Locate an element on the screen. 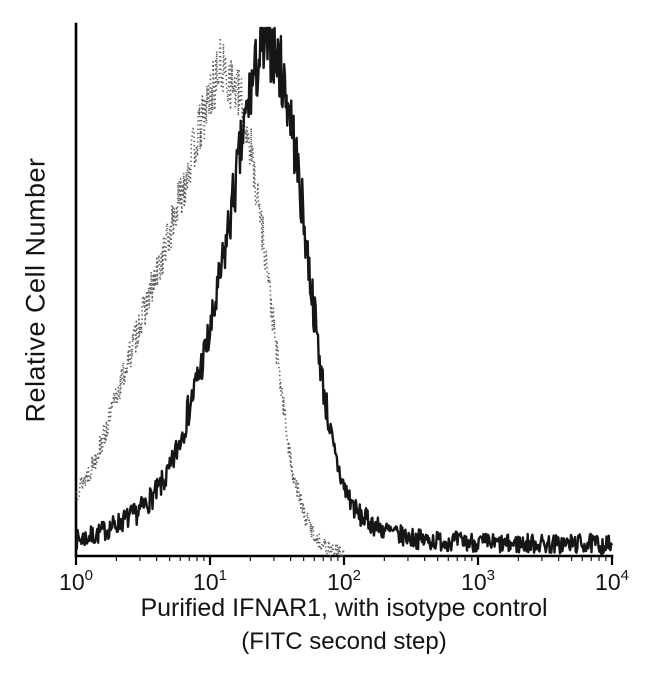 The image size is (650, 675). x-tick-label: 10¹ is located at coordinates (210, 581).